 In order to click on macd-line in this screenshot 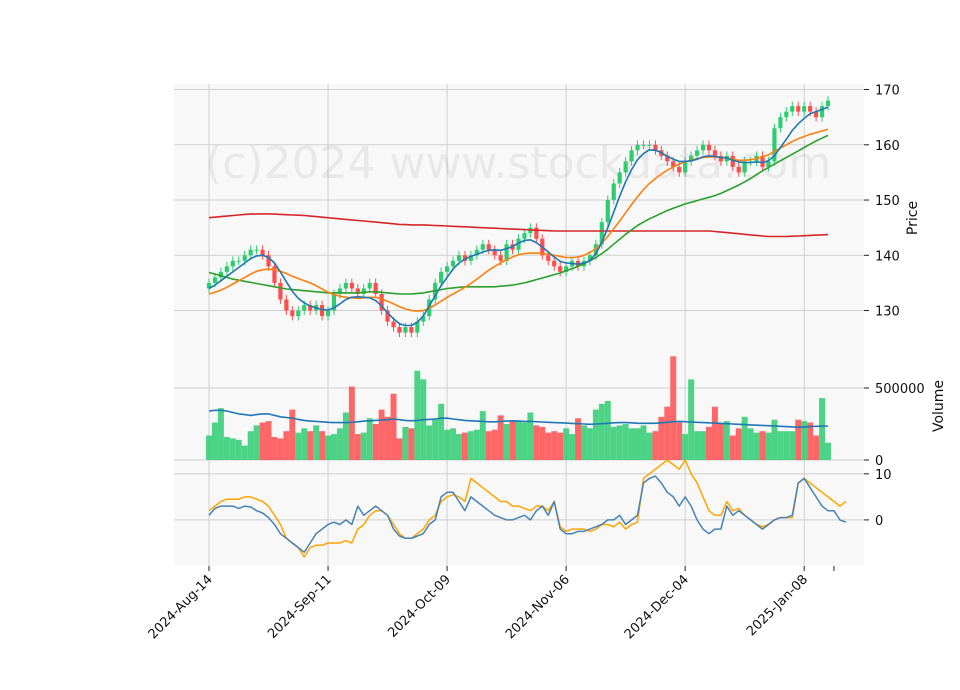, I will do `click(527, 514)`.